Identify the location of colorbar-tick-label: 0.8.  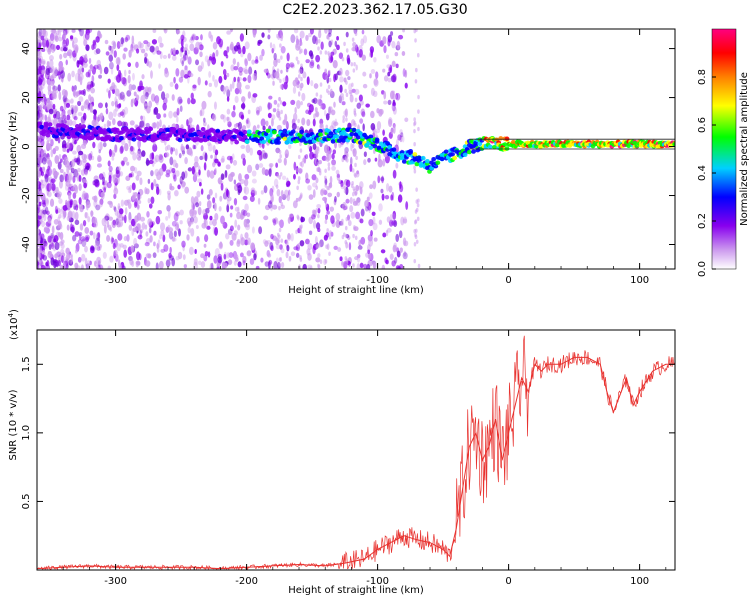
(702, 77).